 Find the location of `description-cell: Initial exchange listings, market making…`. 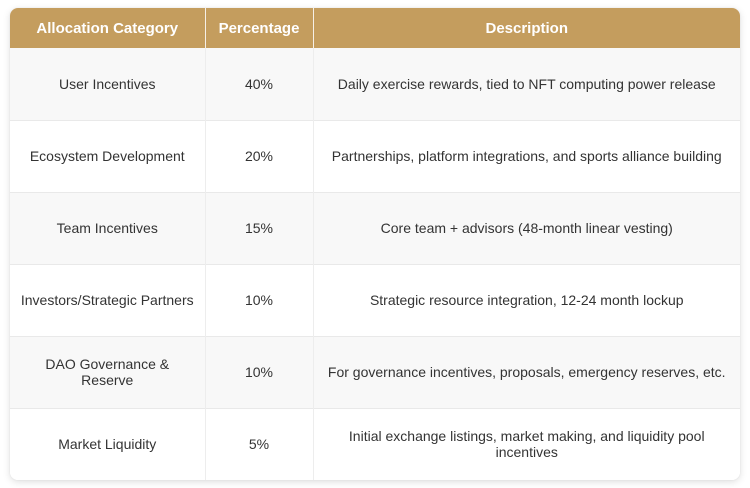

description-cell: Initial exchange listings, market making… is located at coordinates (526, 443).